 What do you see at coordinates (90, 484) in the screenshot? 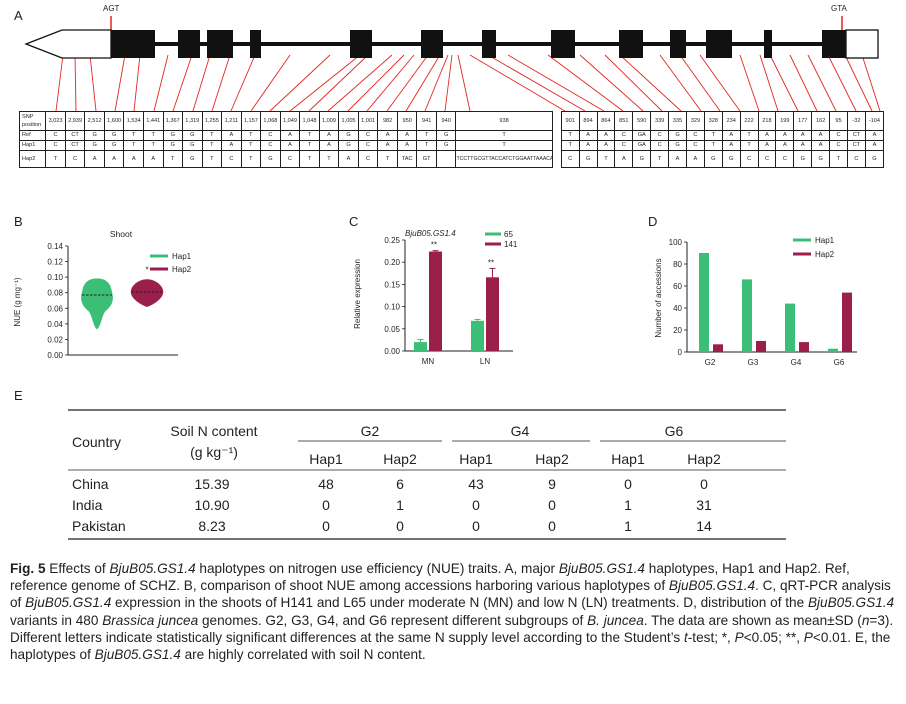
I see `table-e-country: China` at bounding box center [90, 484].